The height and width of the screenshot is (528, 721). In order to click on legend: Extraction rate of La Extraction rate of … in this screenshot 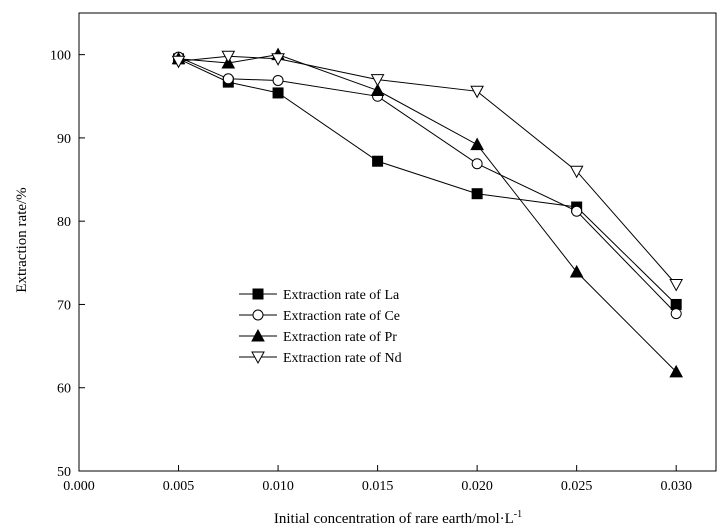, I will do `click(320, 327)`.